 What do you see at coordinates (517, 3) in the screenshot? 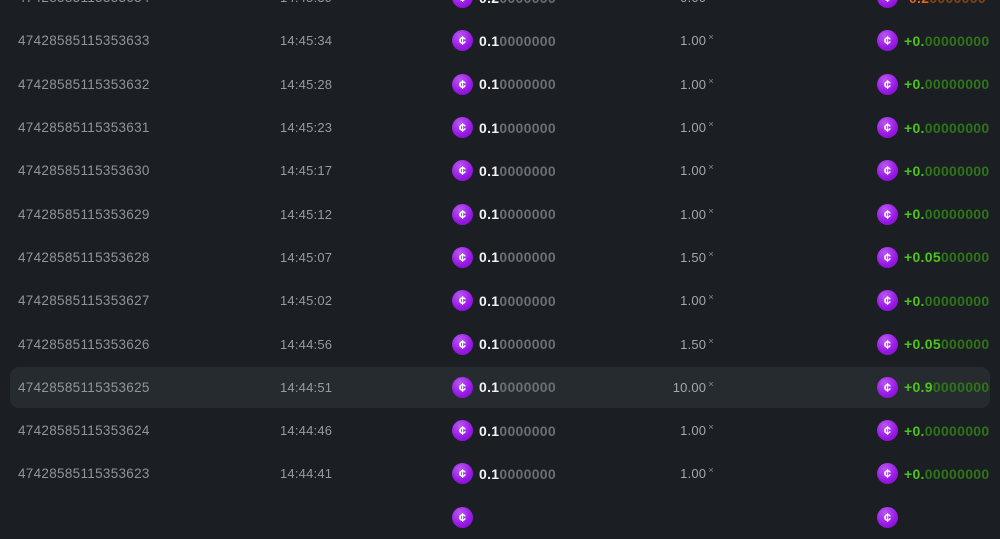
I see `bet-amount: 0.20000000` at bounding box center [517, 3].